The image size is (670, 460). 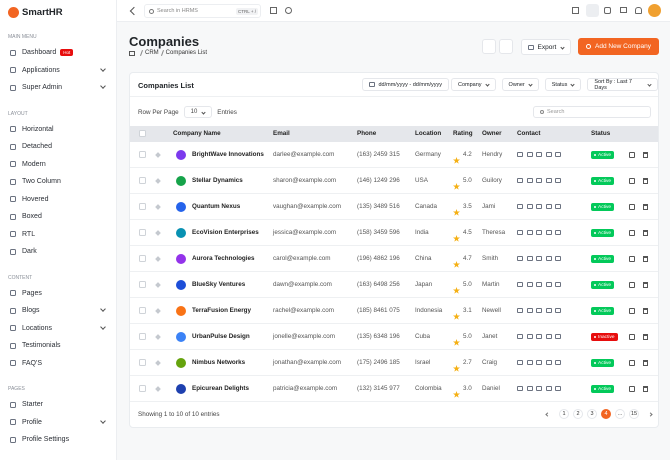 What do you see at coordinates (592, 10) in the screenshot?
I see `apps-icon` at bounding box center [592, 10].